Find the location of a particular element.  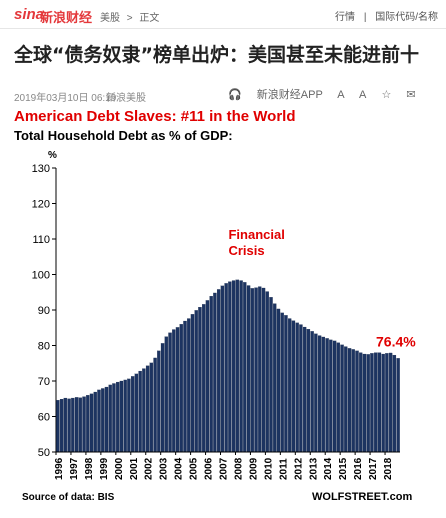

x-tick-label: 2014 is located at coordinates (328, 468).